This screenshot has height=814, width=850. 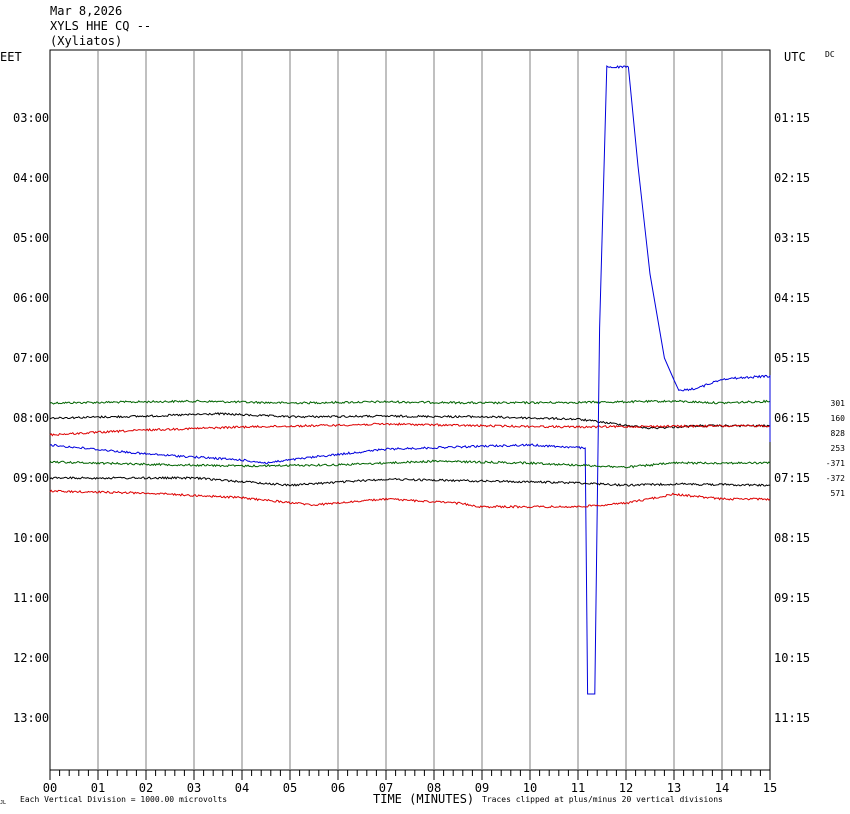 What do you see at coordinates (530, 788) in the screenshot?
I see `x-tick-label: 10` at bounding box center [530, 788].